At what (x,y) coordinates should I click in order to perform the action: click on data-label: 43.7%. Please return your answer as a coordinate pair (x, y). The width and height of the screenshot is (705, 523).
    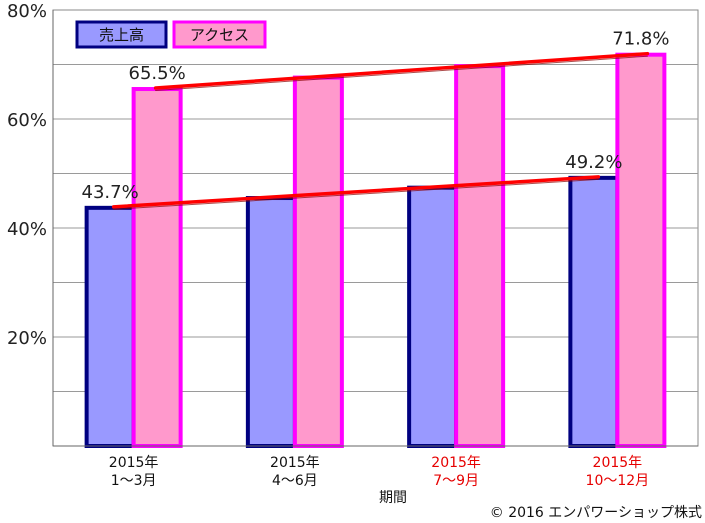
    Looking at the image, I should click on (110, 192).